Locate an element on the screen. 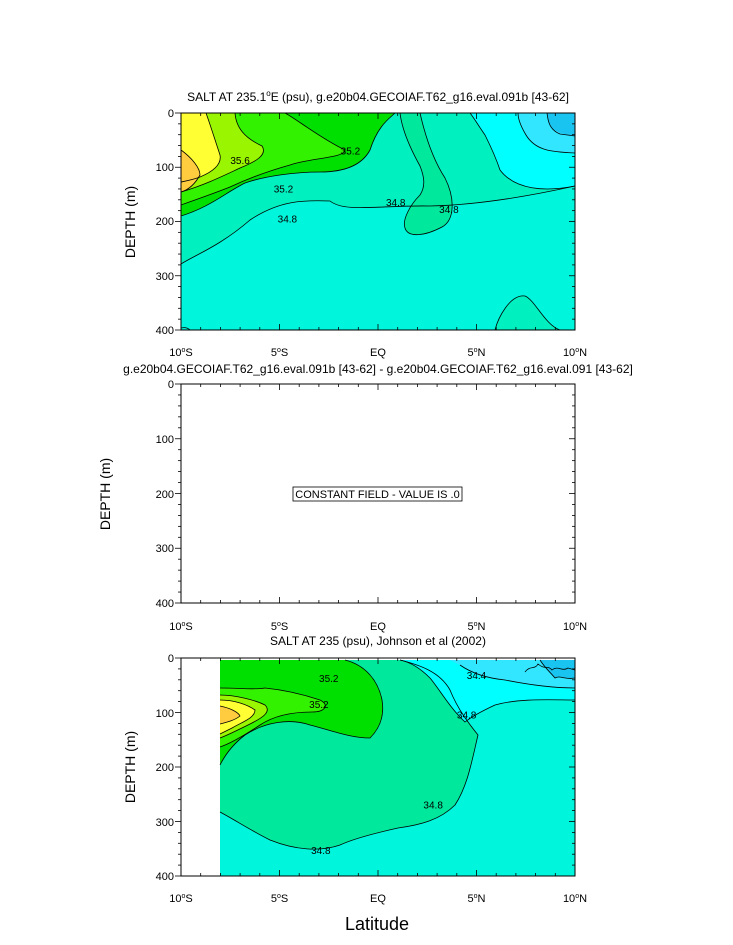 Image resolution: width=733 pixels, height=945 pixels. panel-1-y-axis-label: DEPTH (m) is located at coordinates (130, 222).